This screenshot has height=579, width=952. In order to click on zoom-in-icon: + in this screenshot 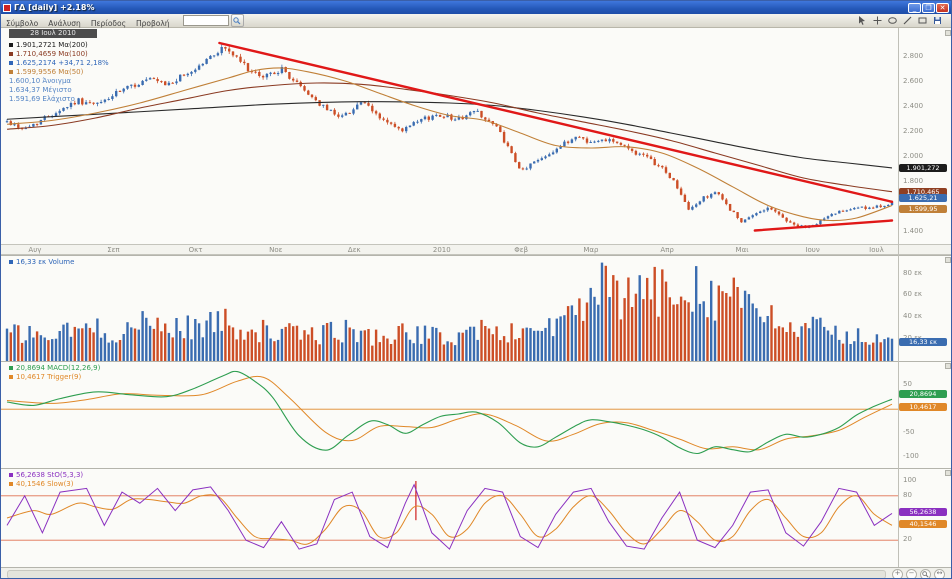, I will do `click(897, 573)`.